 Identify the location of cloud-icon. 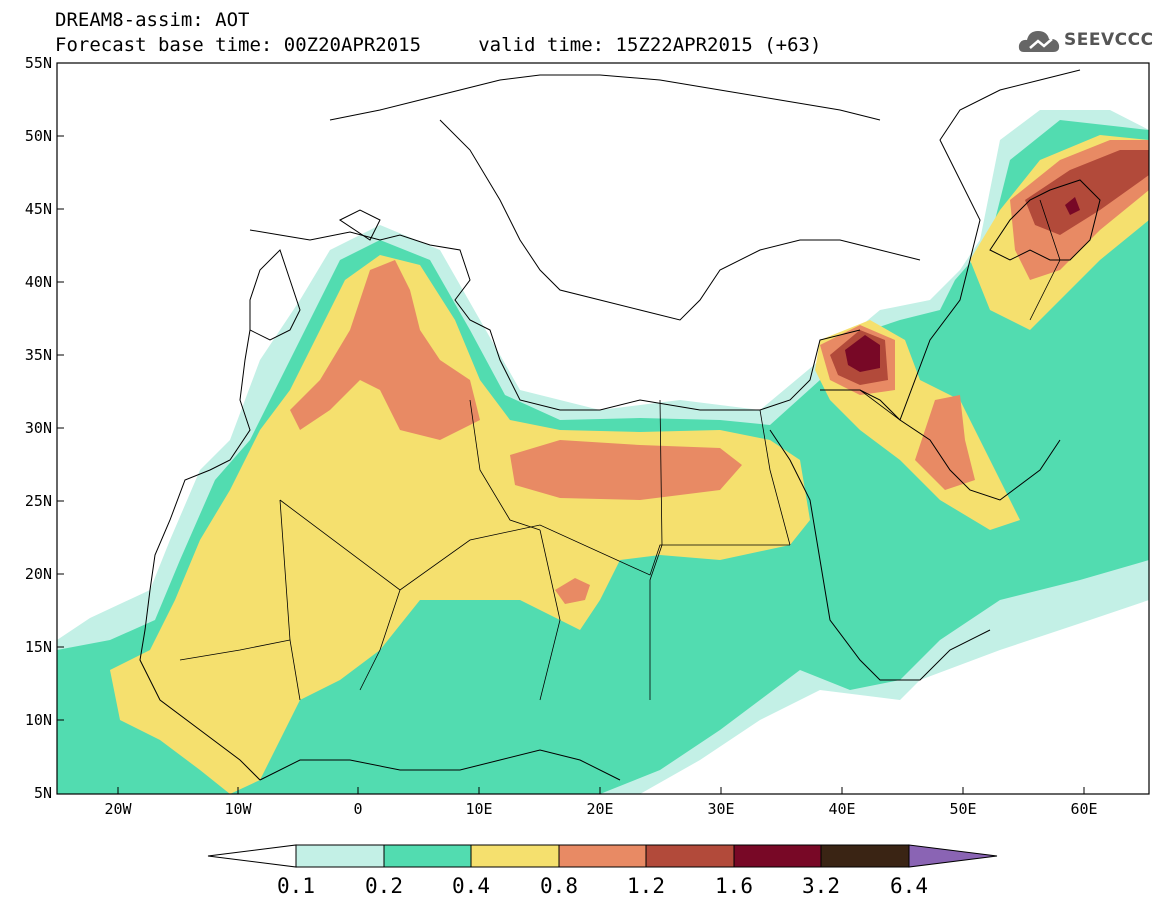
(1039, 41).